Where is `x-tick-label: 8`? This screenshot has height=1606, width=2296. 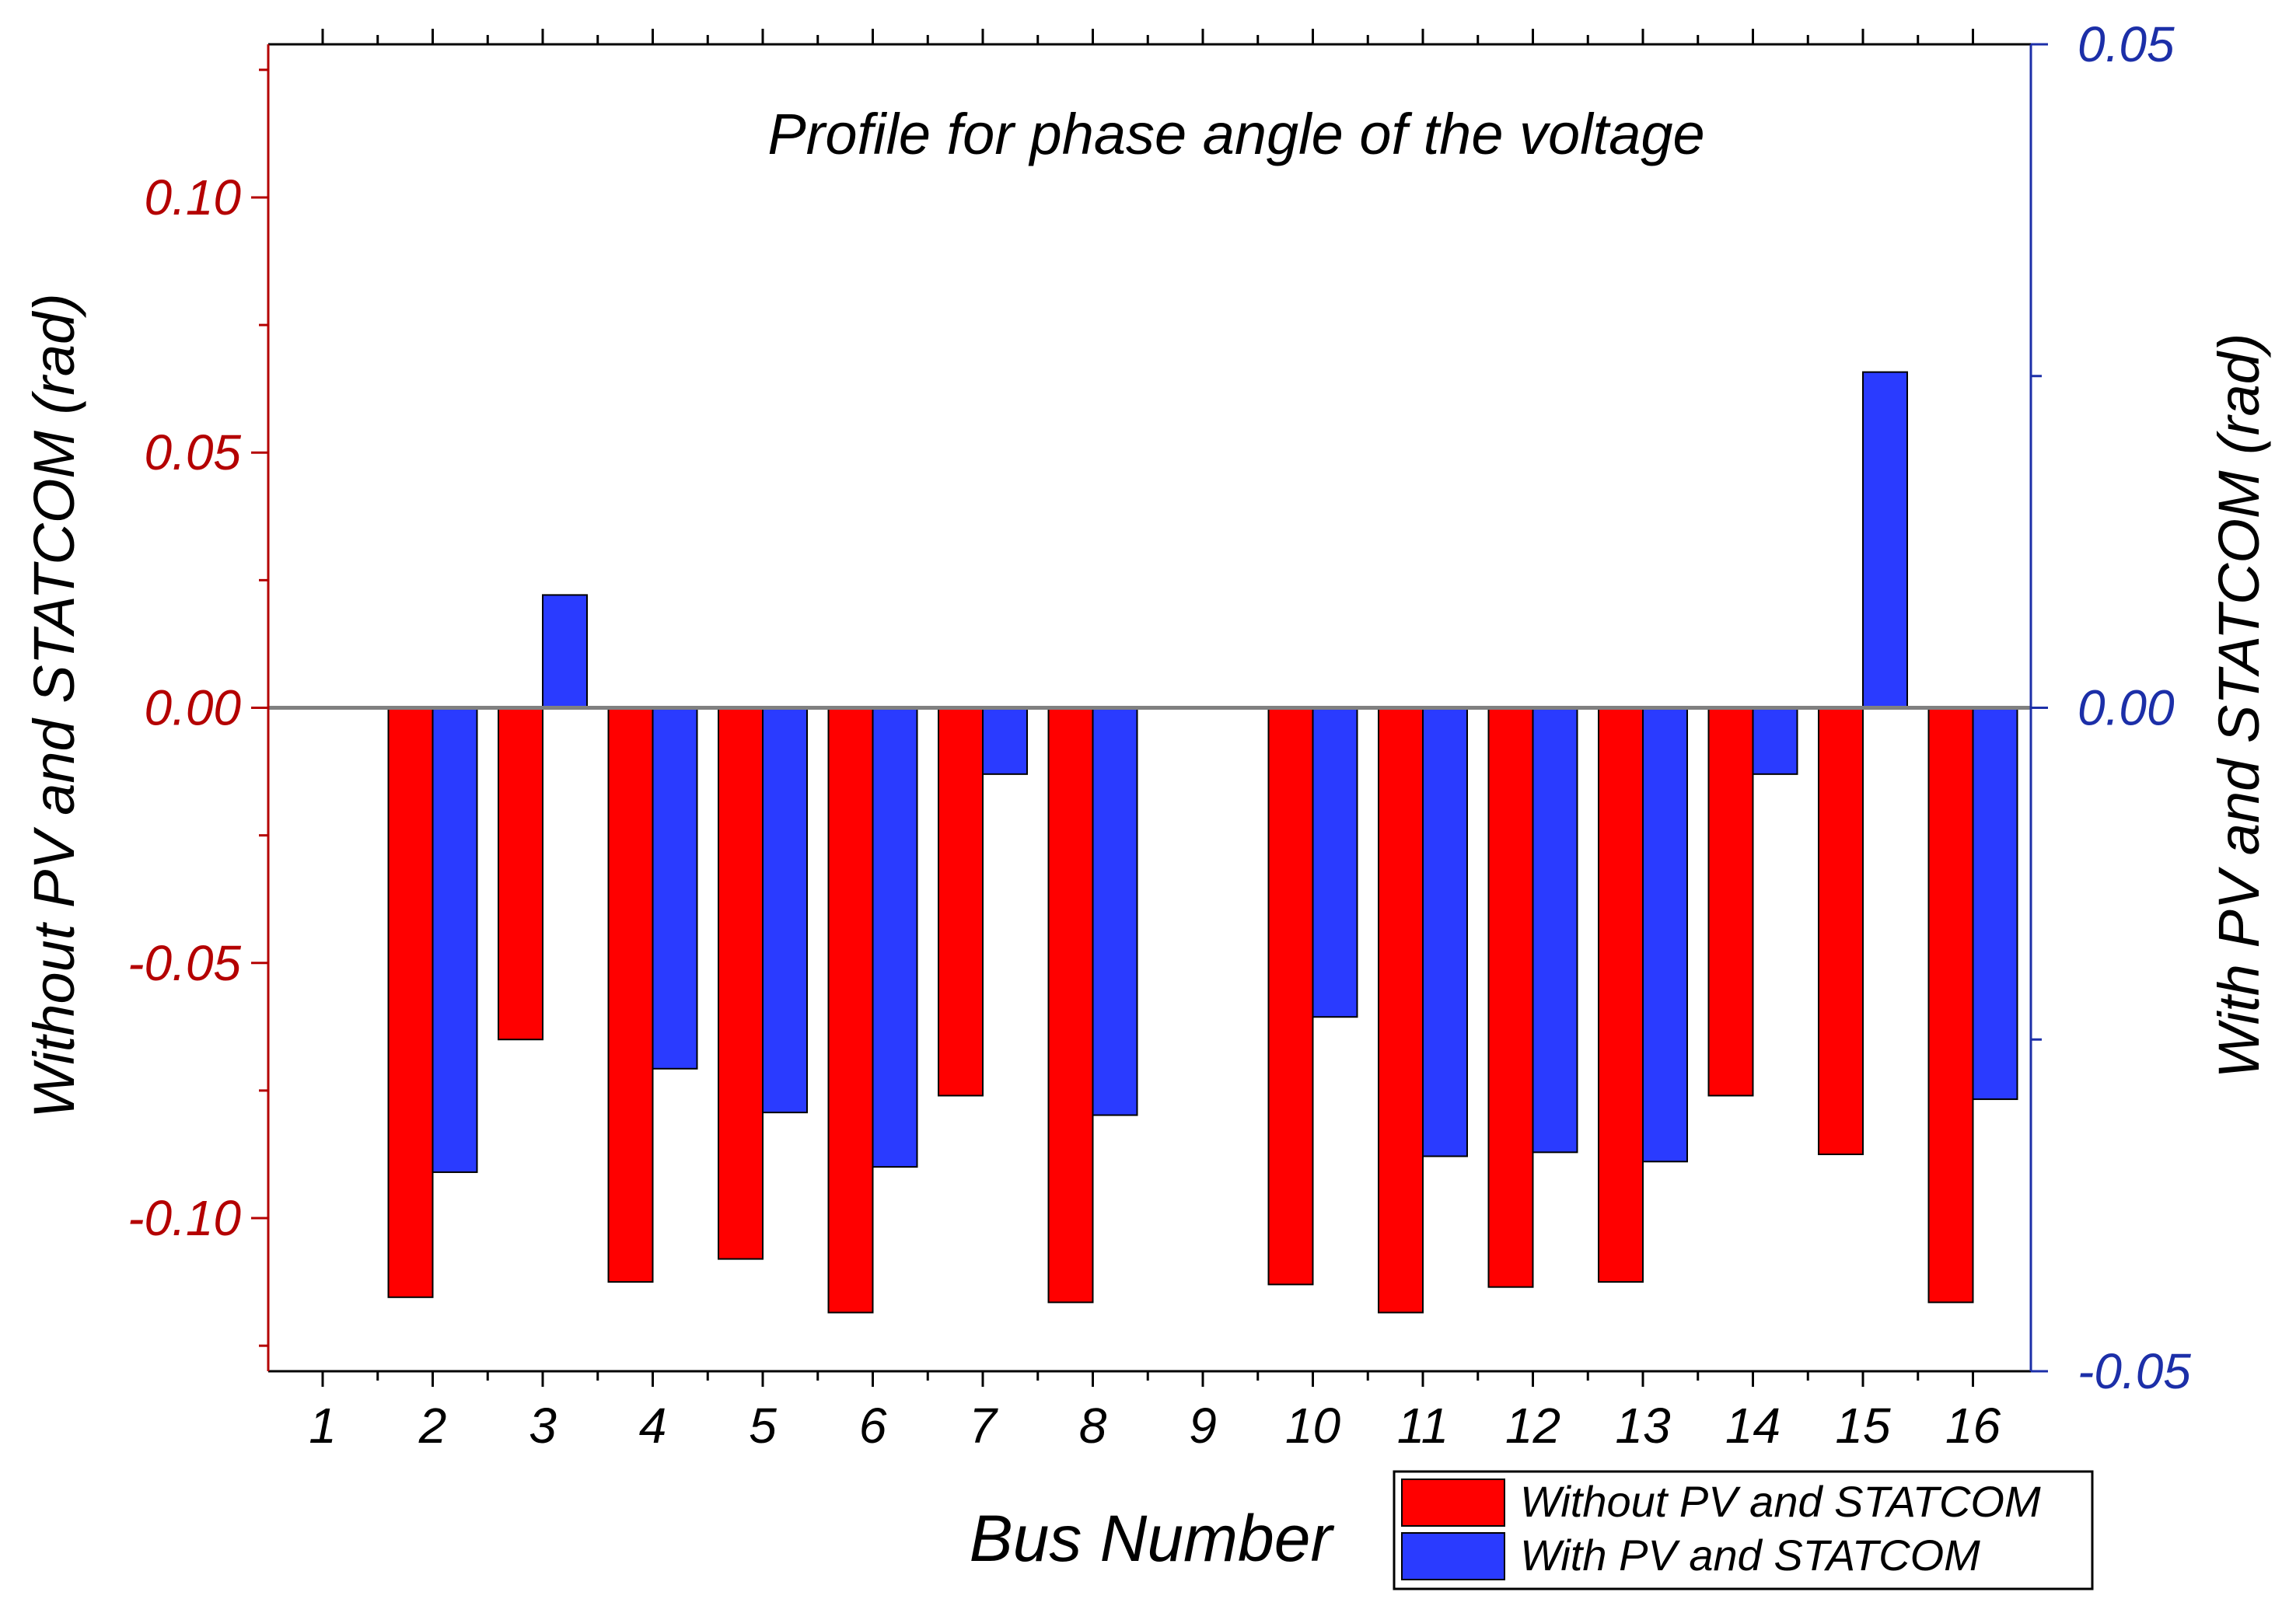
x-tick-label: 8 is located at coordinates (1093, 1426).